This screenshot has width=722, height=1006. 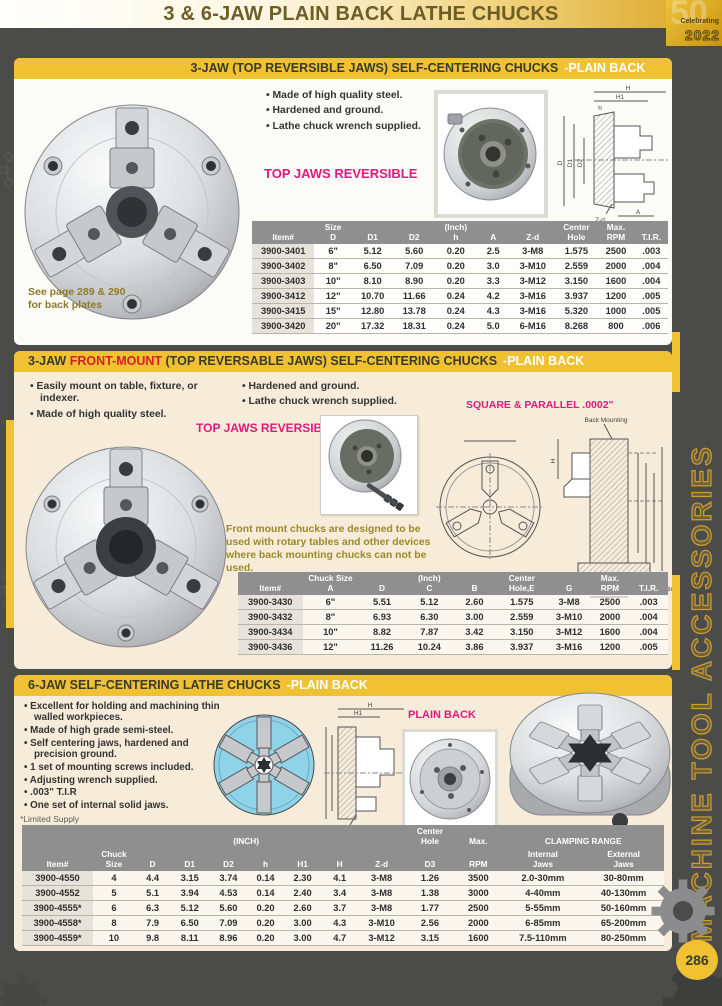 What do you see at coordinates (373, 111) in the screenshot?
I see `bullet-item: Hardened and ground.` at bounding box center [373, 111].